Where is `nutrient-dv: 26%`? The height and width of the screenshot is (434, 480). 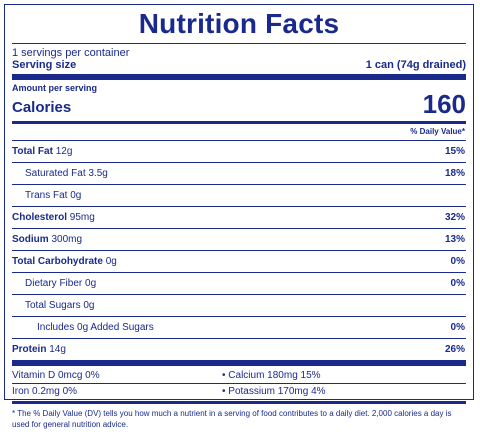
nutrient-dv: 26% is located at coordinates (454, 349).